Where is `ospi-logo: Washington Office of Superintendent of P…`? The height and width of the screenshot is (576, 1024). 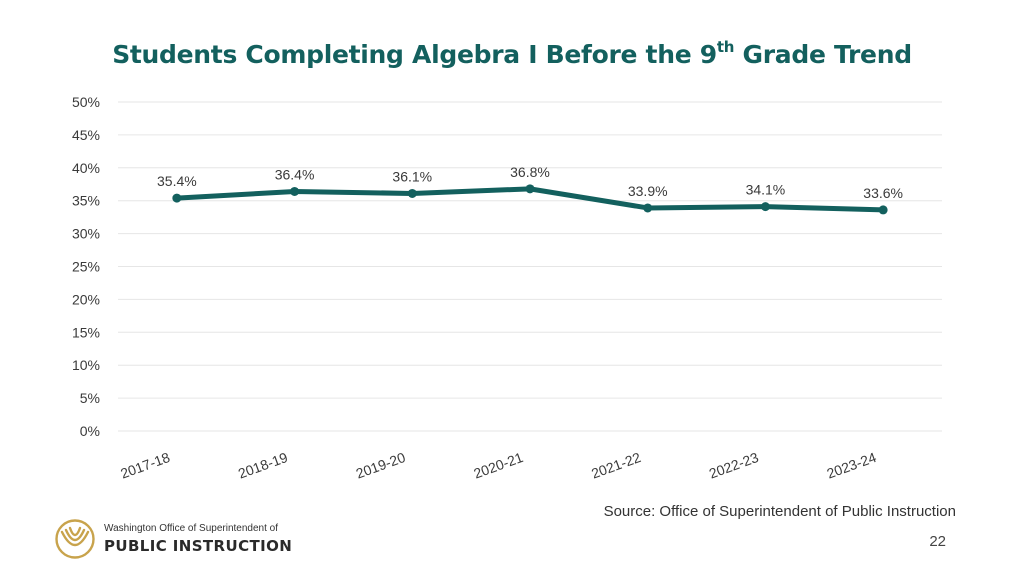
ospi-logo: Washington Office of Superintendent of P… is located at coordinates (174, 539).